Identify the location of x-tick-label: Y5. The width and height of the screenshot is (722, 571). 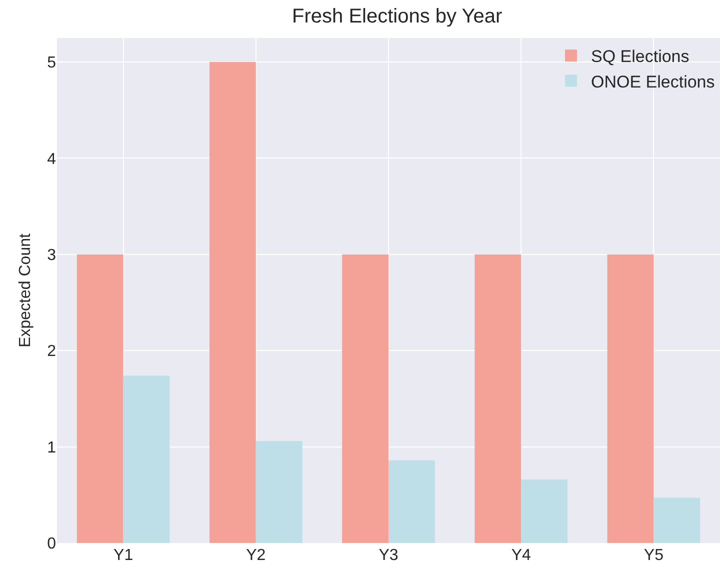
(654, 555).